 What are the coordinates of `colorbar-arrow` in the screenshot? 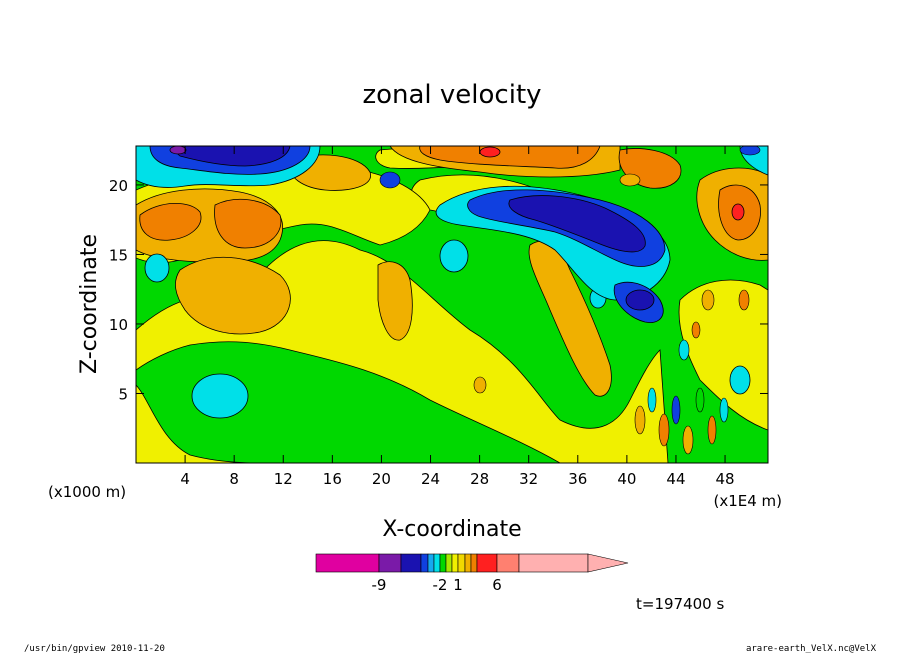 It's located at (608, 563).